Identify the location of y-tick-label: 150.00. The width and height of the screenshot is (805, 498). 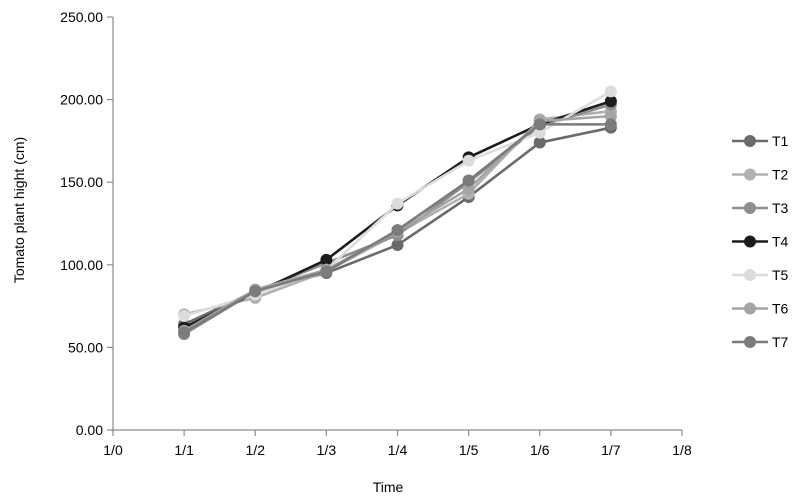
(81, 182).